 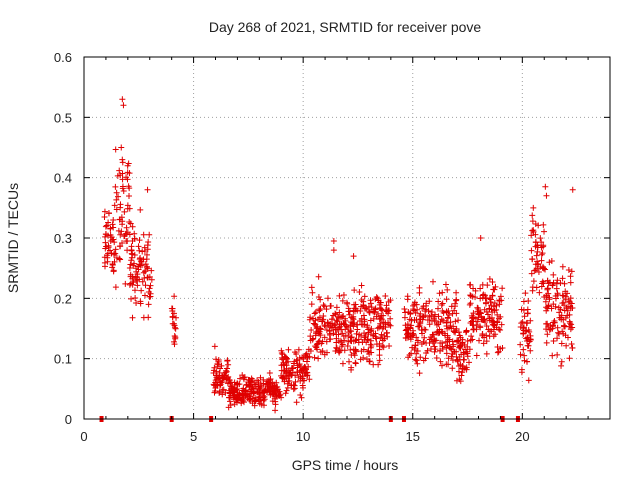 What do you see at coordinates (63, 298) in the screenshot?
I see `y-tick-label: 0.2` at bounding box center [63, 298].